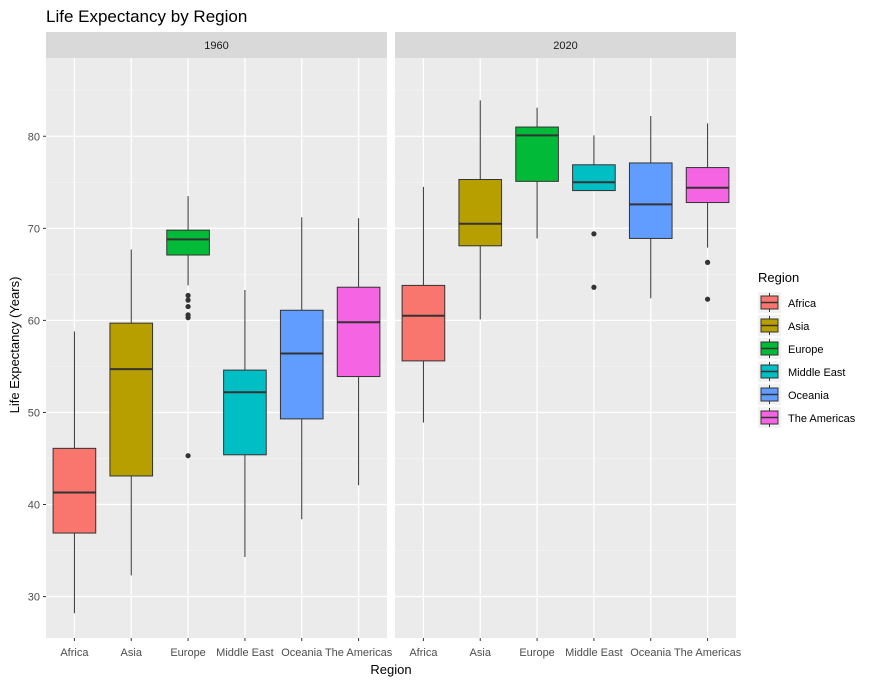  What do you see at coordinates (34, 598) in the screenshot?
I see `y-tick-label: 30` at bounding box center [34, 598].